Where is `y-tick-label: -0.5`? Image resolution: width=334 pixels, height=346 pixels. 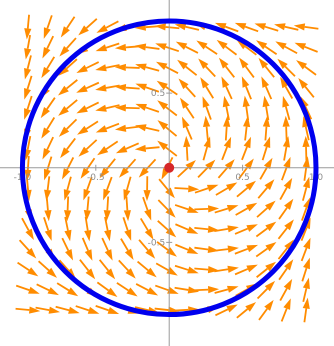
y-tick-label: -0.5 is located at coordinates (157, 243).